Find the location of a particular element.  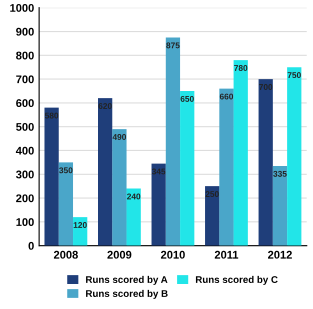

x-tick-label: 2011 is located at coordinates (226, 254).